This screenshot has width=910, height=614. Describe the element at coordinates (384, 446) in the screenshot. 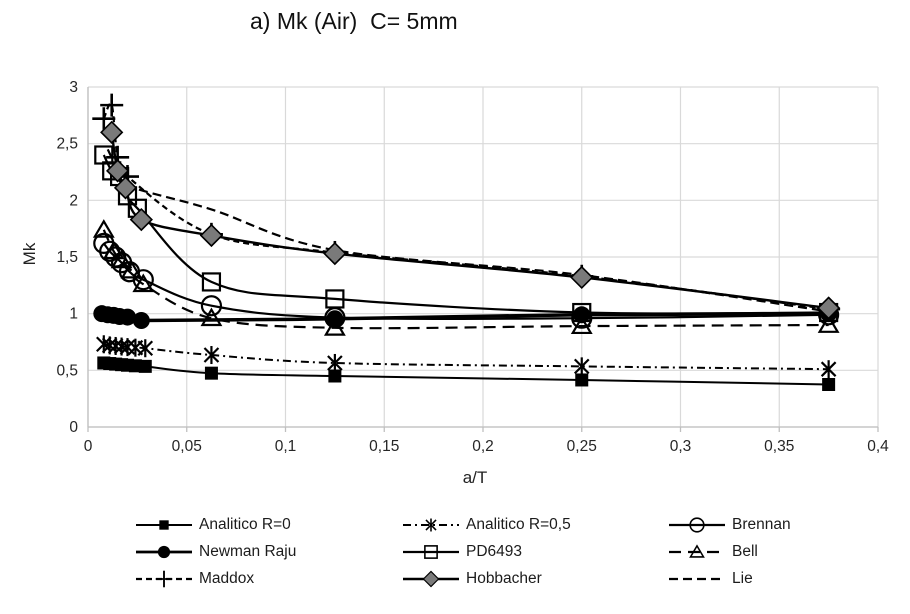

I see `x-tick-label: 0,15` at that location.